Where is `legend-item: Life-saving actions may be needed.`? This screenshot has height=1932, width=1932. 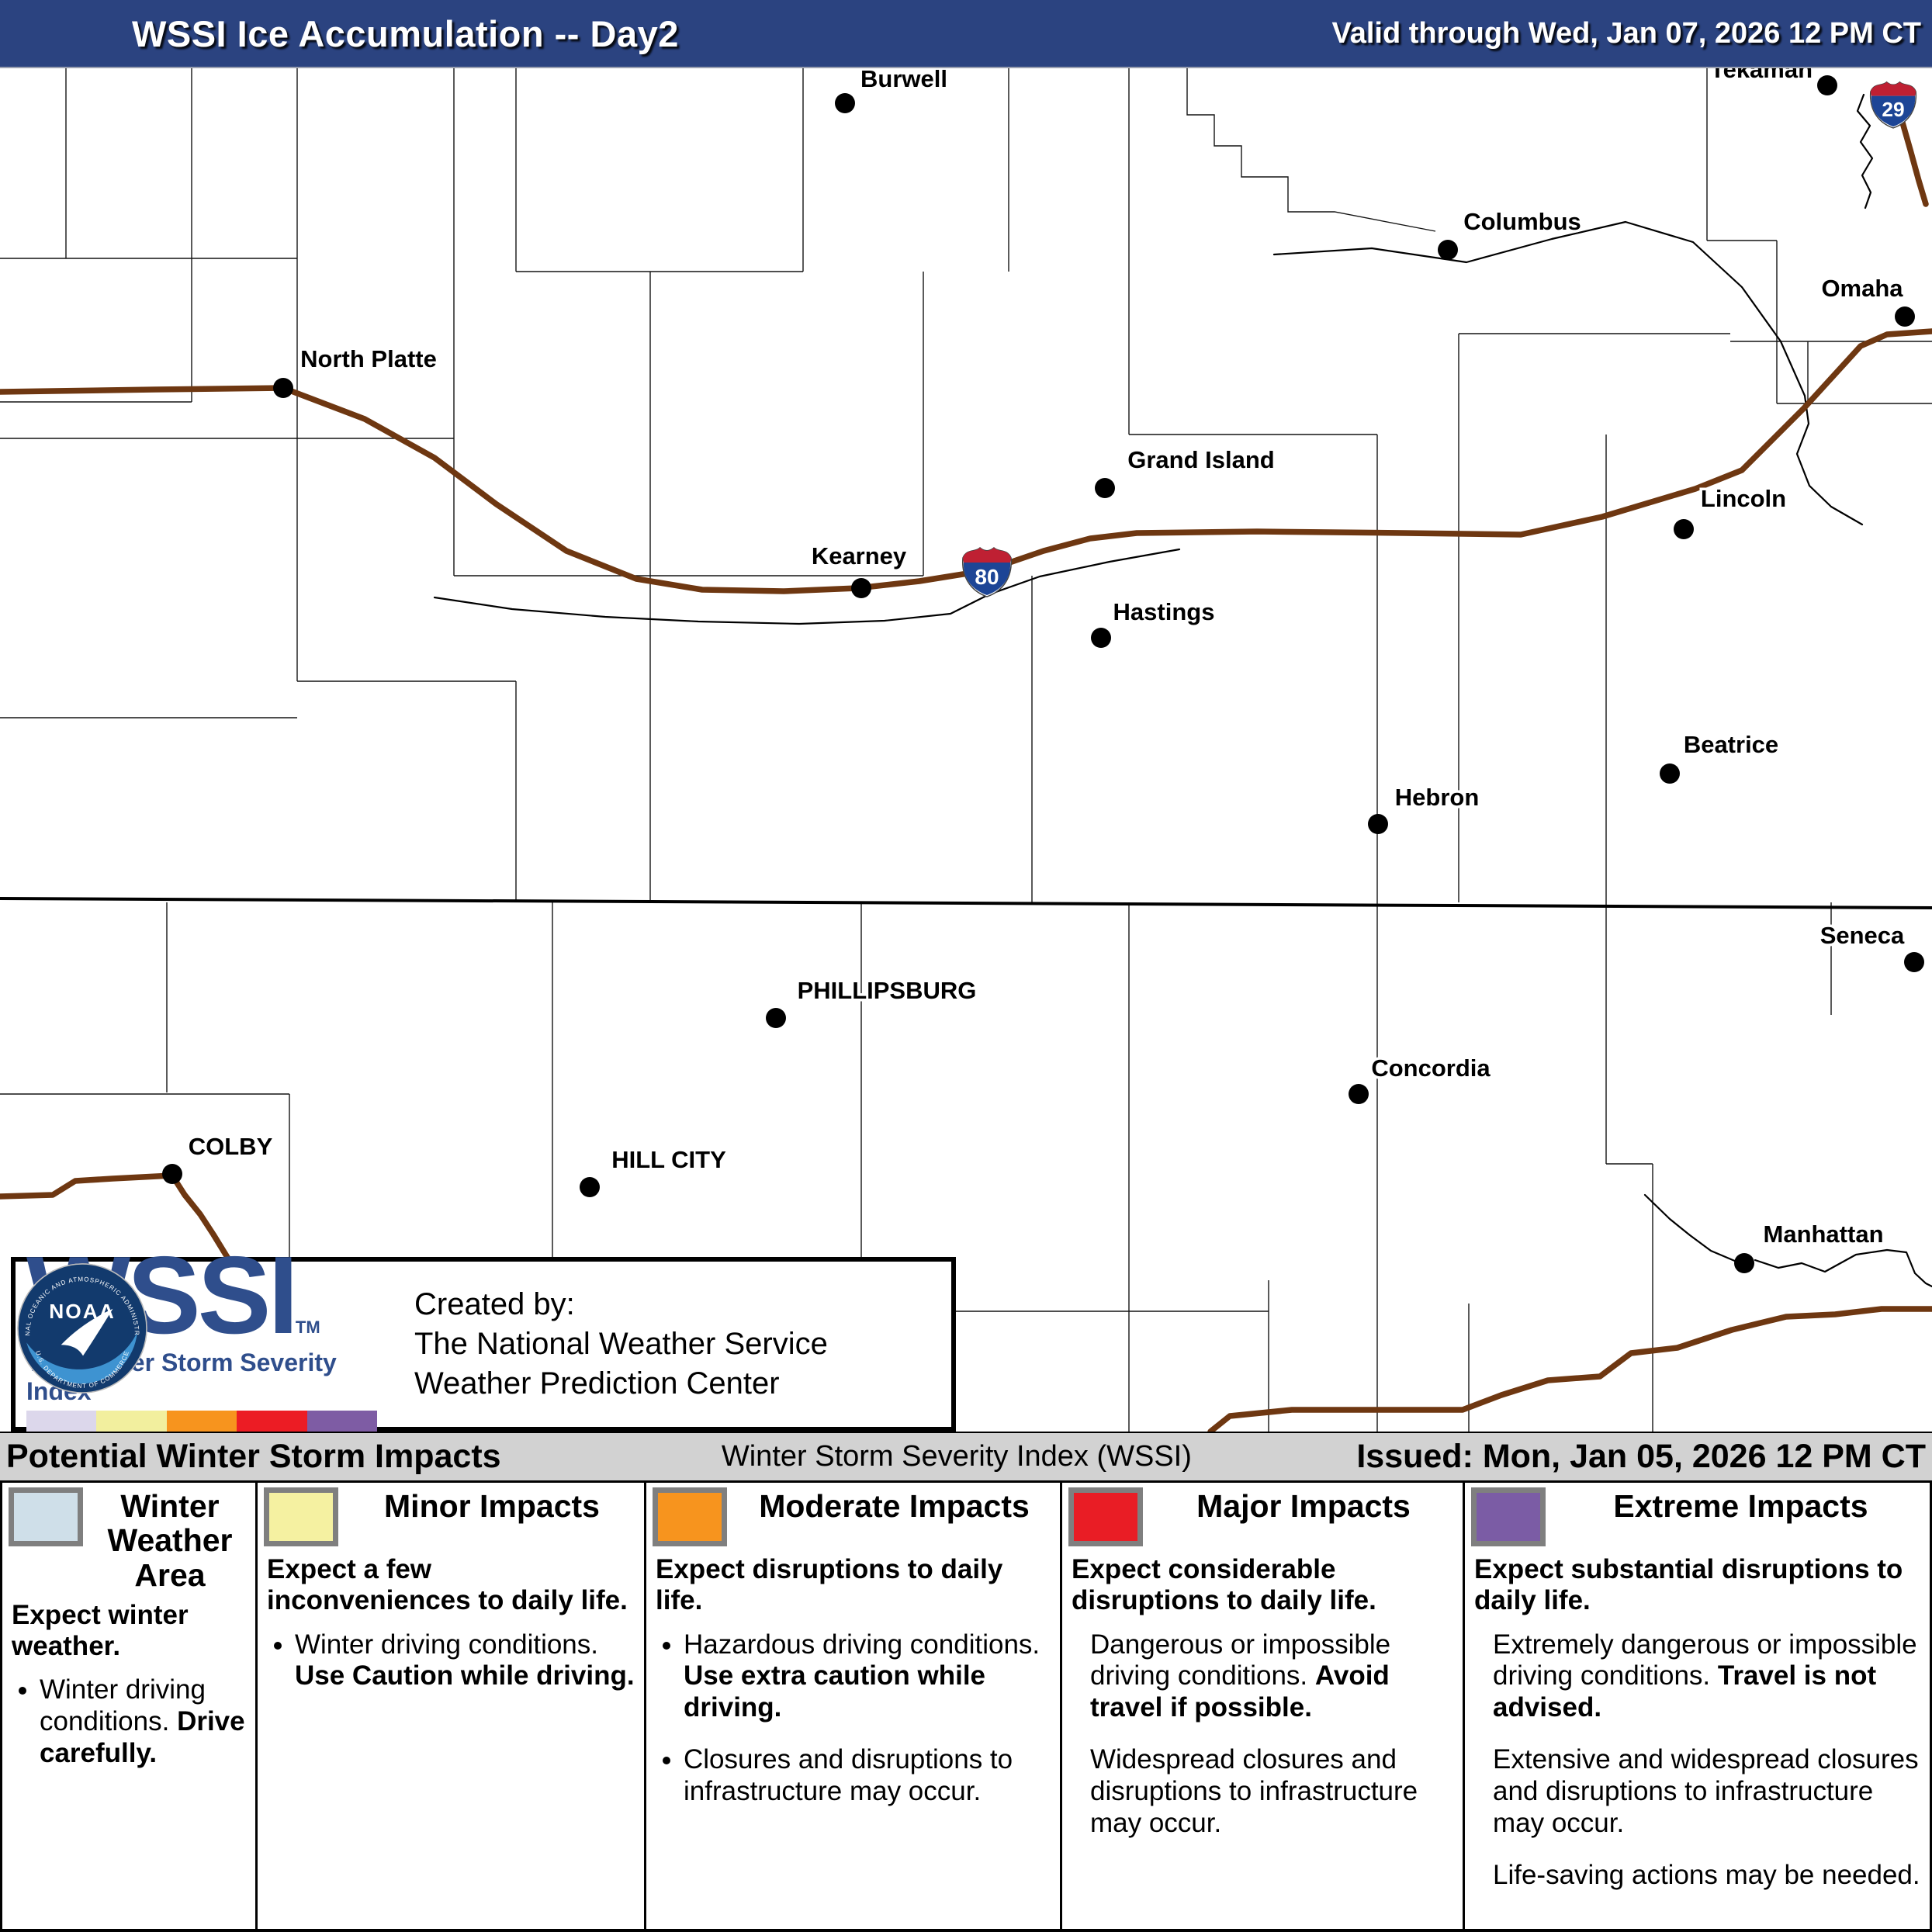 legend-item: Life-saving actions may be needed. is located at coordinates (1706, 1875).